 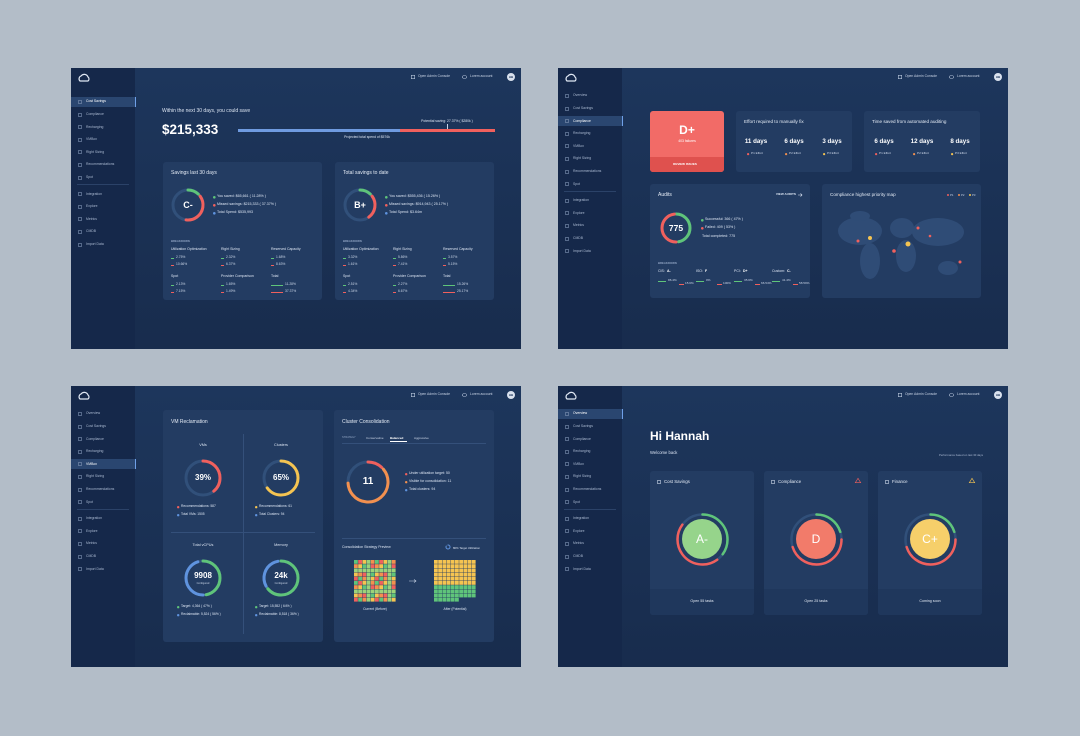 I want to click on effort-label: P2 Effort, so click(x=923, y=153).